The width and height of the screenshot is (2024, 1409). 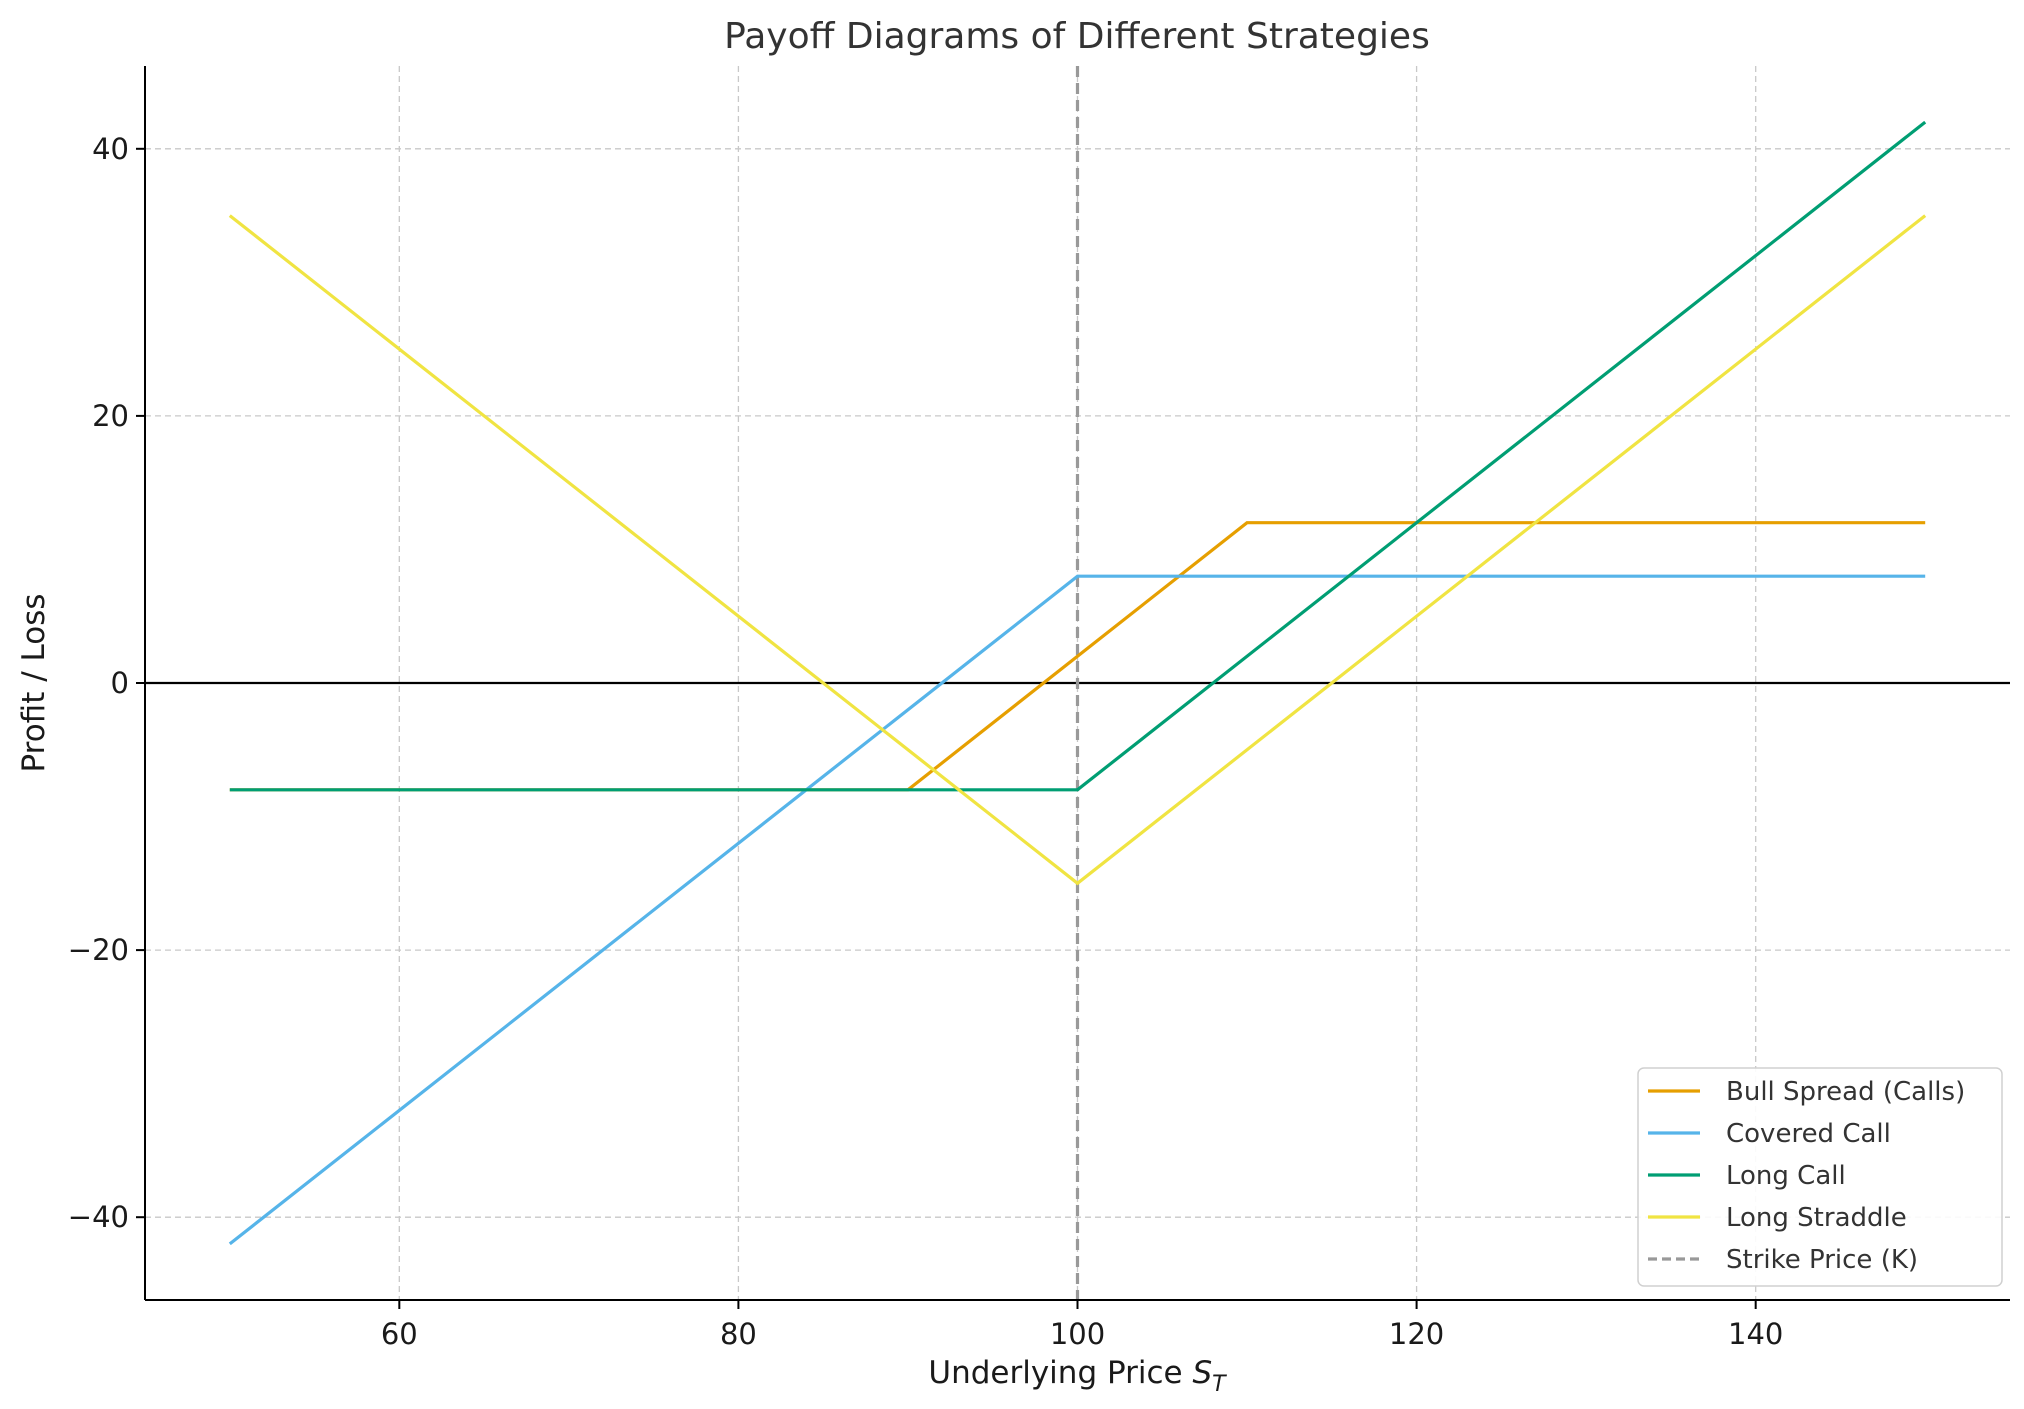 I want to click on y-tick-label: −20, so click(x=98, y=950).